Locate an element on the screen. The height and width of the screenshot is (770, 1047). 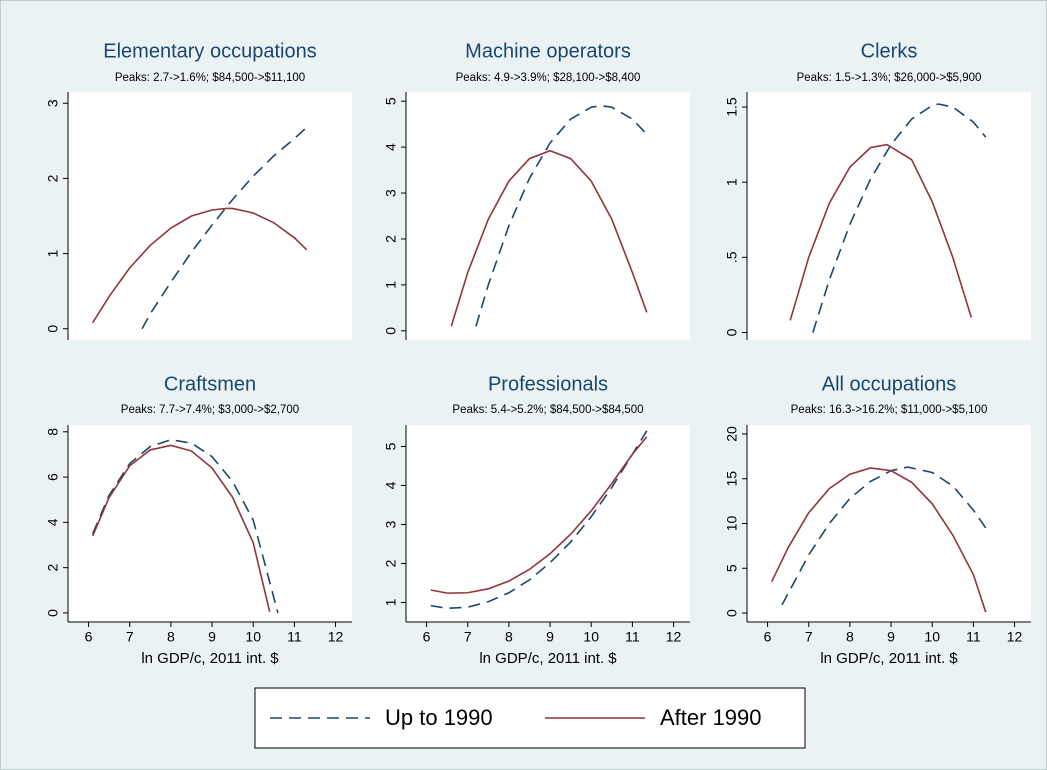
y-tick-label: 20 is located at coordinates (732, 434).